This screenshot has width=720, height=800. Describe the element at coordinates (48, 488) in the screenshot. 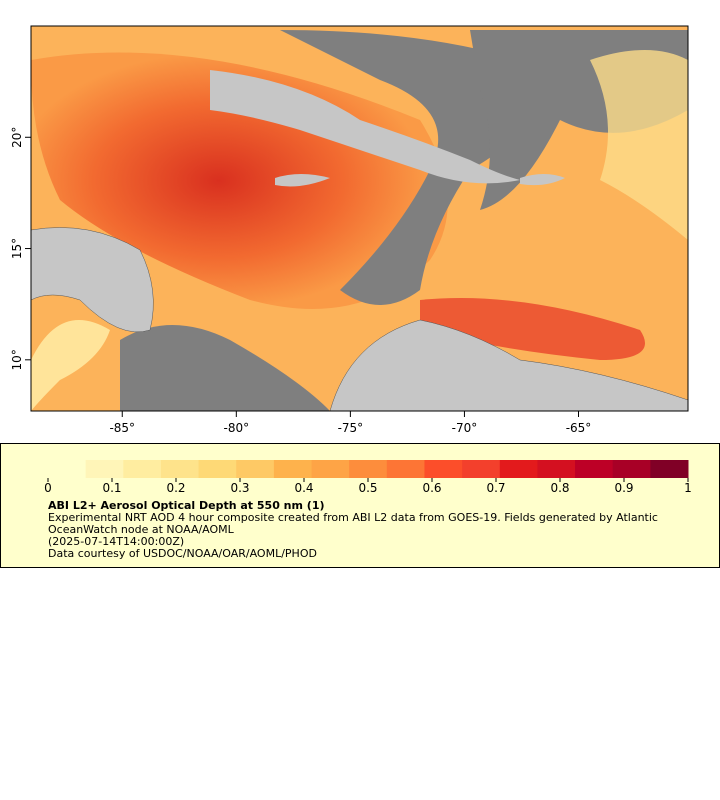

I see `colorbar-tick-label: 0` at that location.